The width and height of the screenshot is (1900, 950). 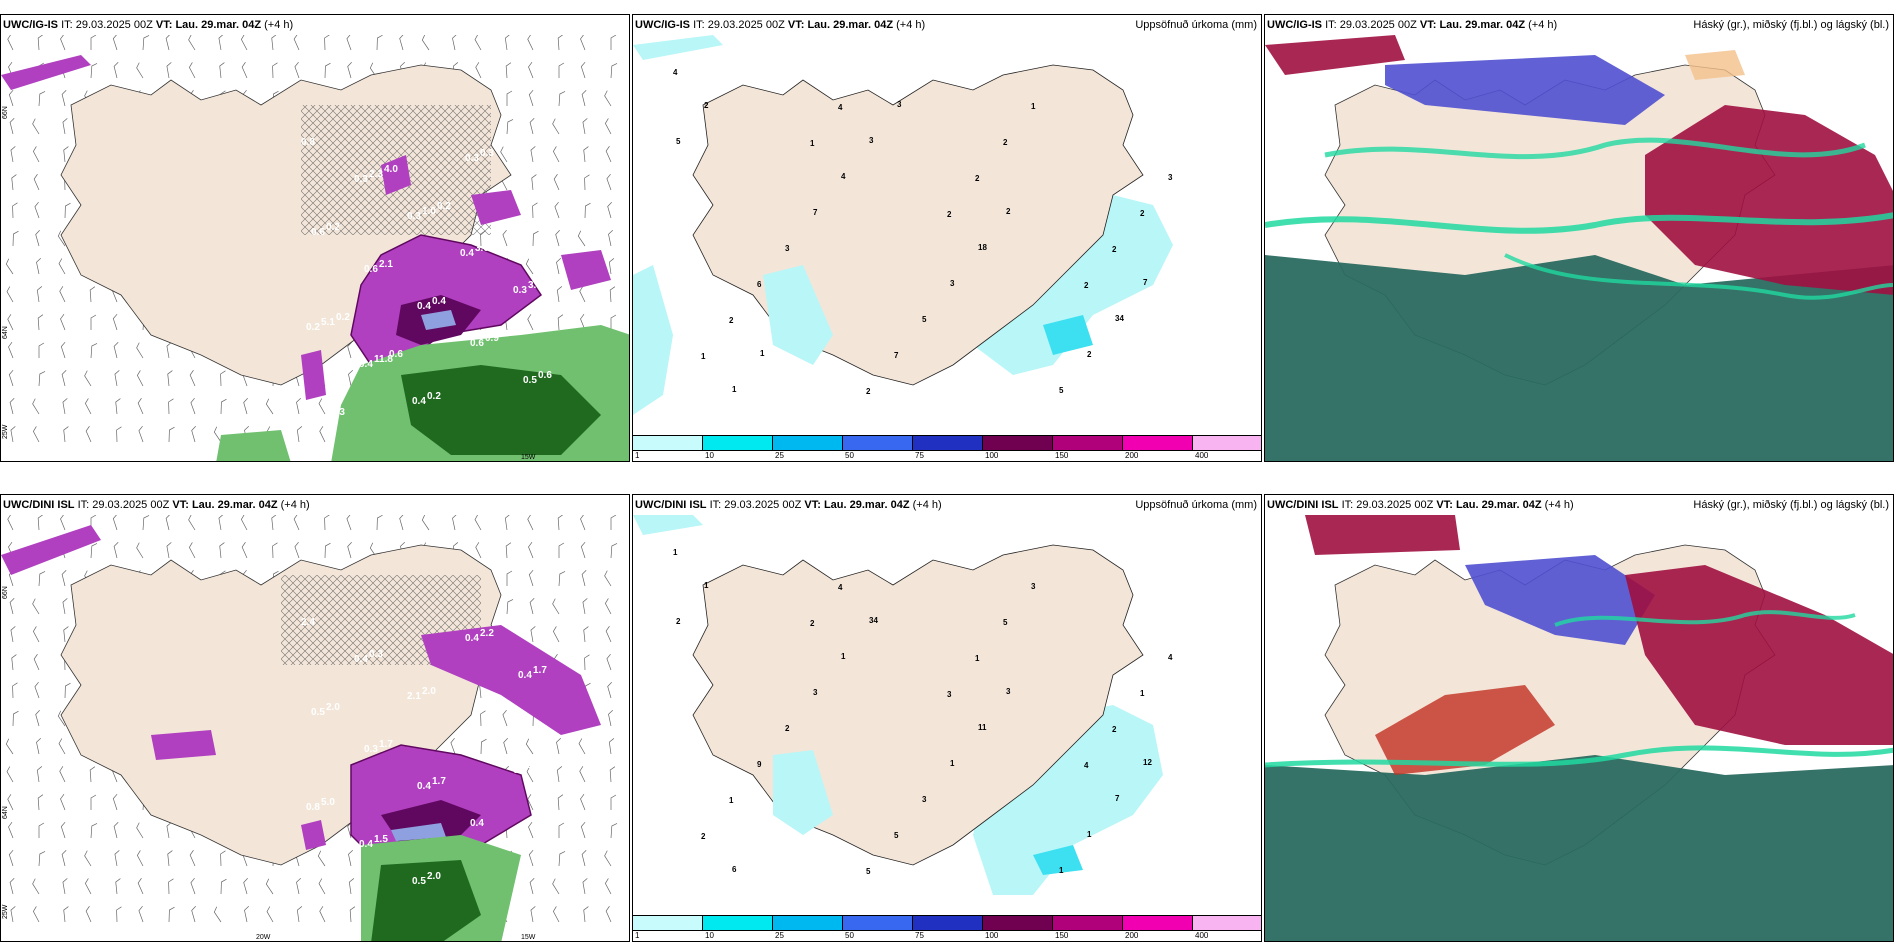 What do you see at coordinates (376, 174) in the screenshot?
I see `map-value-label: 2.3` at bounding box center [376, 174].